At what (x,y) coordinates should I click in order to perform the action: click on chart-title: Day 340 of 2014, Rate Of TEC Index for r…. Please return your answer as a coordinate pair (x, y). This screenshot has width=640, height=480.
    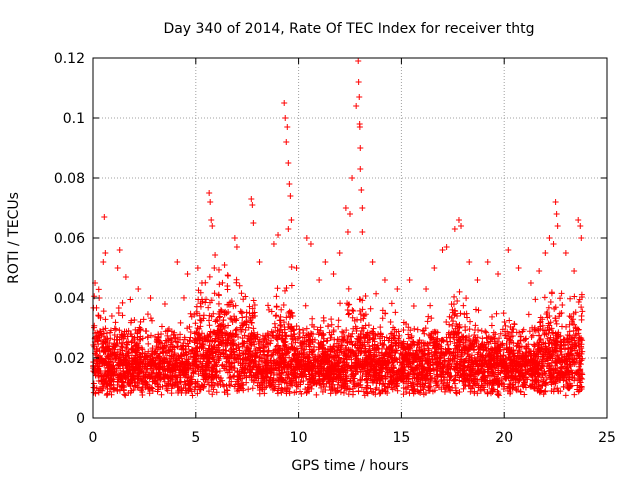
    Looking at the image, I should click on (348, 29).